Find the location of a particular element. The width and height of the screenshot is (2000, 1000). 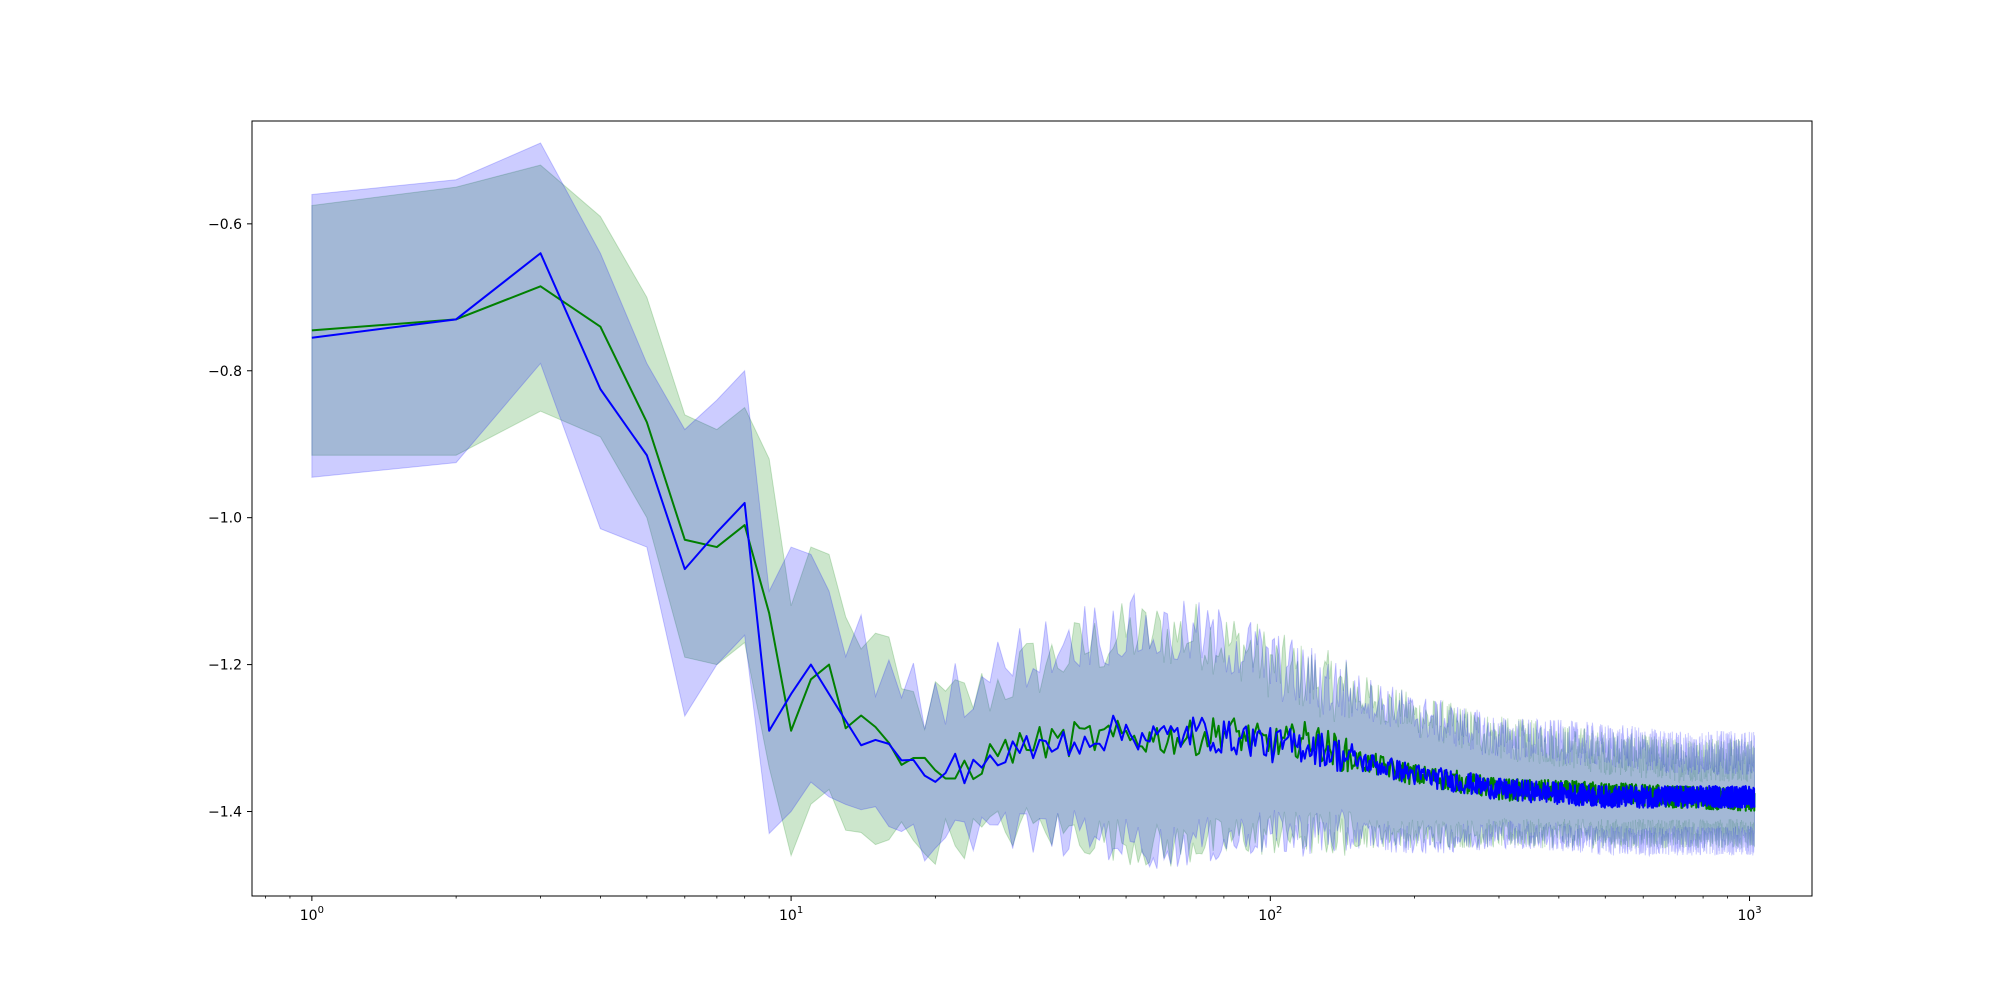

x-tick-label-4: 10³ is located at coordinates (1749, 914).